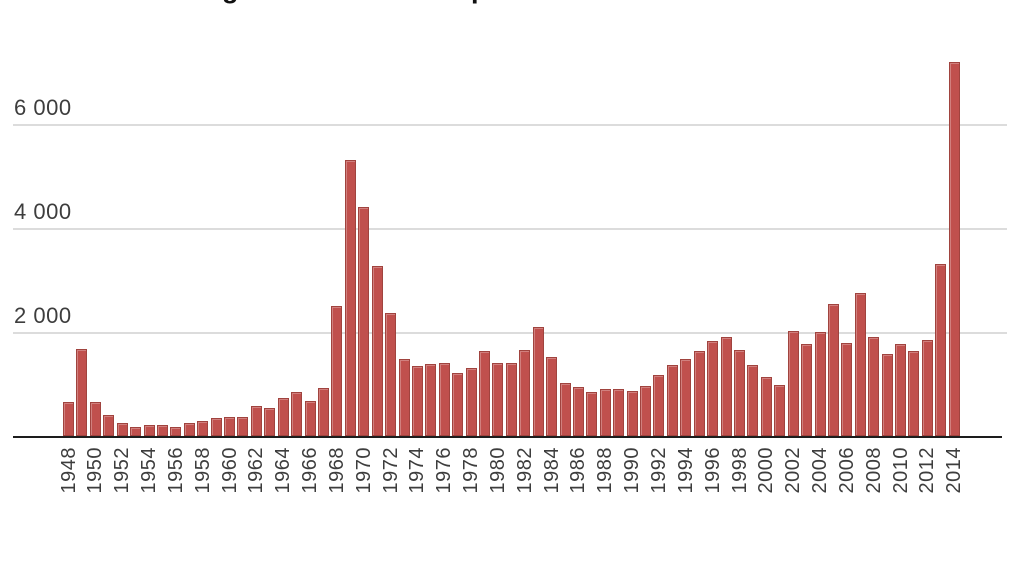 The height and width of the screenshot is (573, 1024). I want to click on bar-1960, so click(230, 426).